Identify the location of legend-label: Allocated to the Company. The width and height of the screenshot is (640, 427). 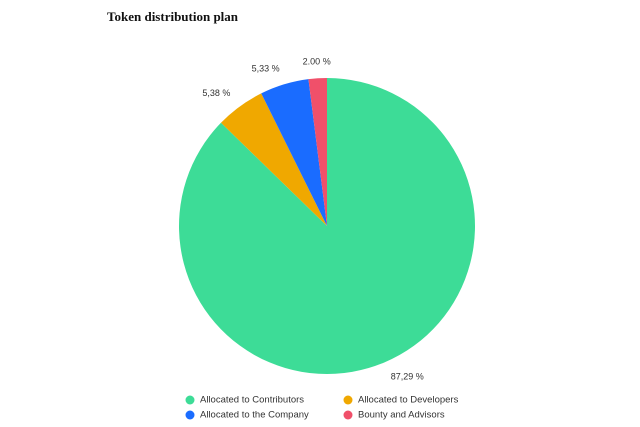
(254, 415).